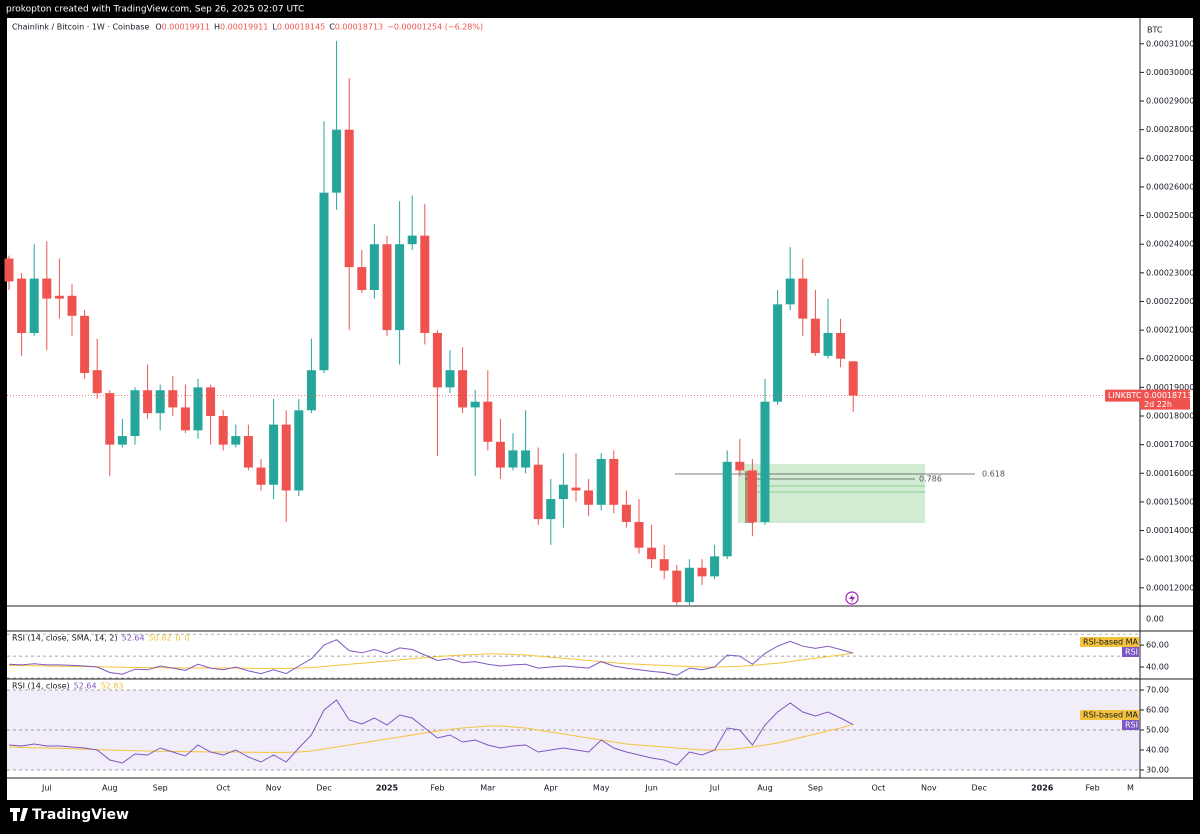 The width and height of the screenshot is (1200, 834). I want to click on y-tick-label: 0.00031000, so click(1170, 43).